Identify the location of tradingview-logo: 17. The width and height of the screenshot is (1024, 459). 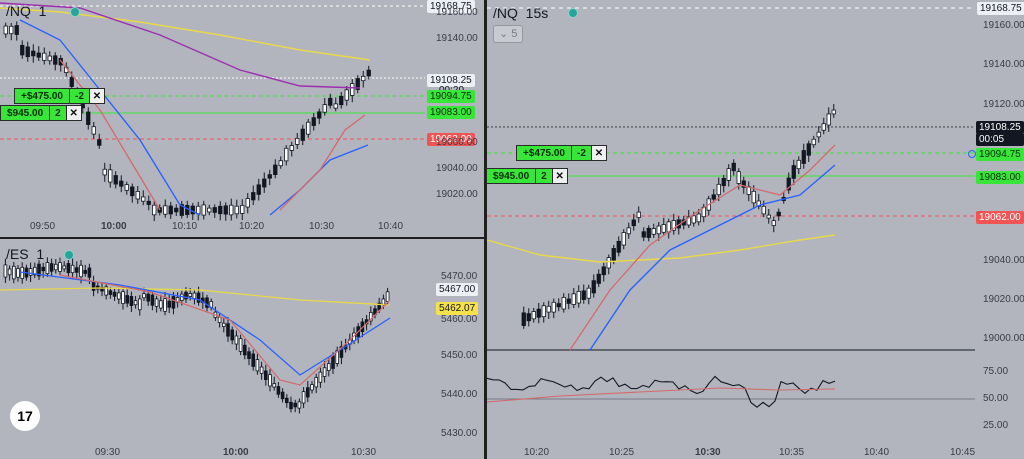
(25, 416).